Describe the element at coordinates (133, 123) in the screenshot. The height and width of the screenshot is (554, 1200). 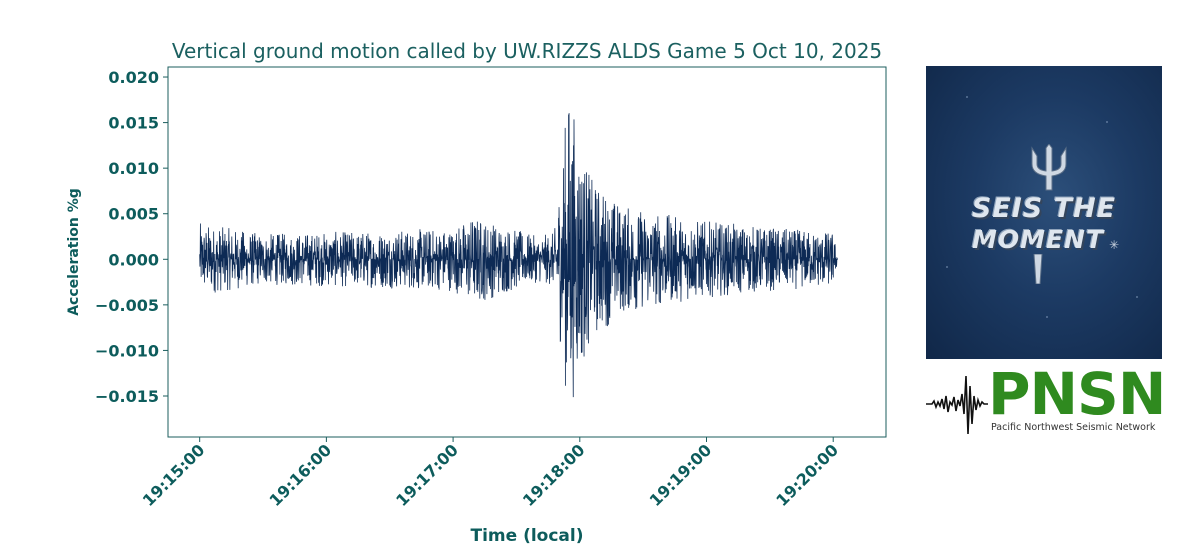
I see `y-tick-label: 0.015` at that location.